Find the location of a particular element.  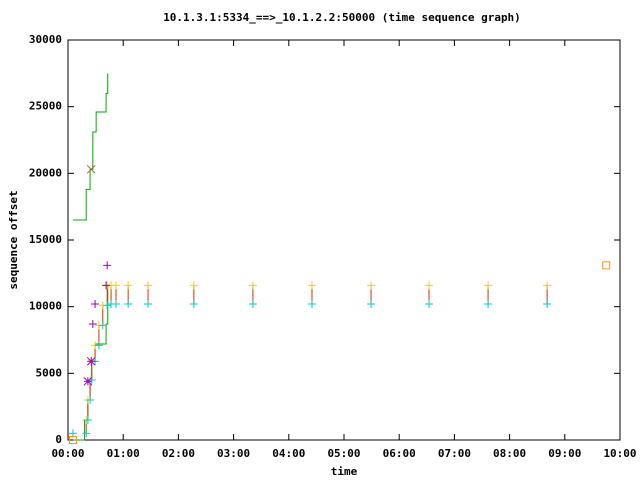

y-tick-label: 5000 is located at coordinates (49, 372).